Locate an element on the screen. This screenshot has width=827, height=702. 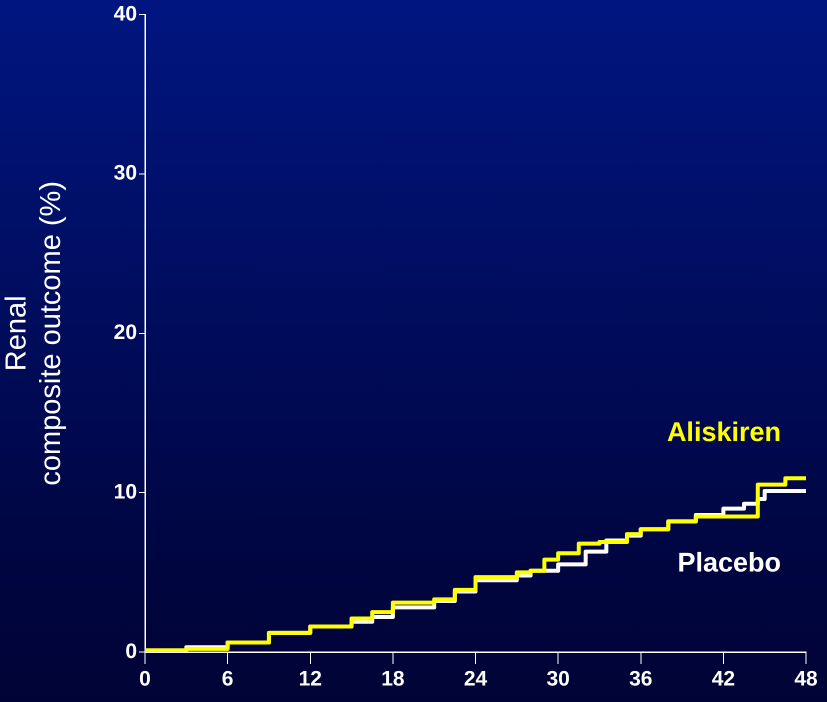
series-label: Aliskiren is located at coordinates (723, 431).